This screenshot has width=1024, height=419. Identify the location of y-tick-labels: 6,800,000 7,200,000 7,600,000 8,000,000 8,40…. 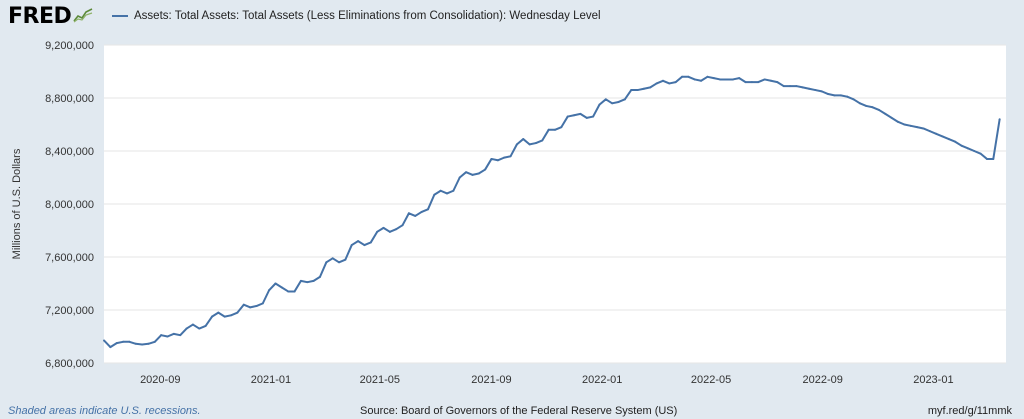
(69, 205).